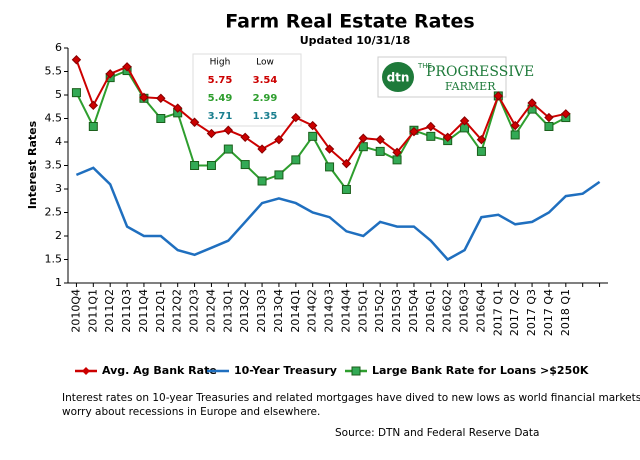  What do you see at coordinates (247, 90) in the screenshot?
I see `inset-box` at bounding box center [247, 90].